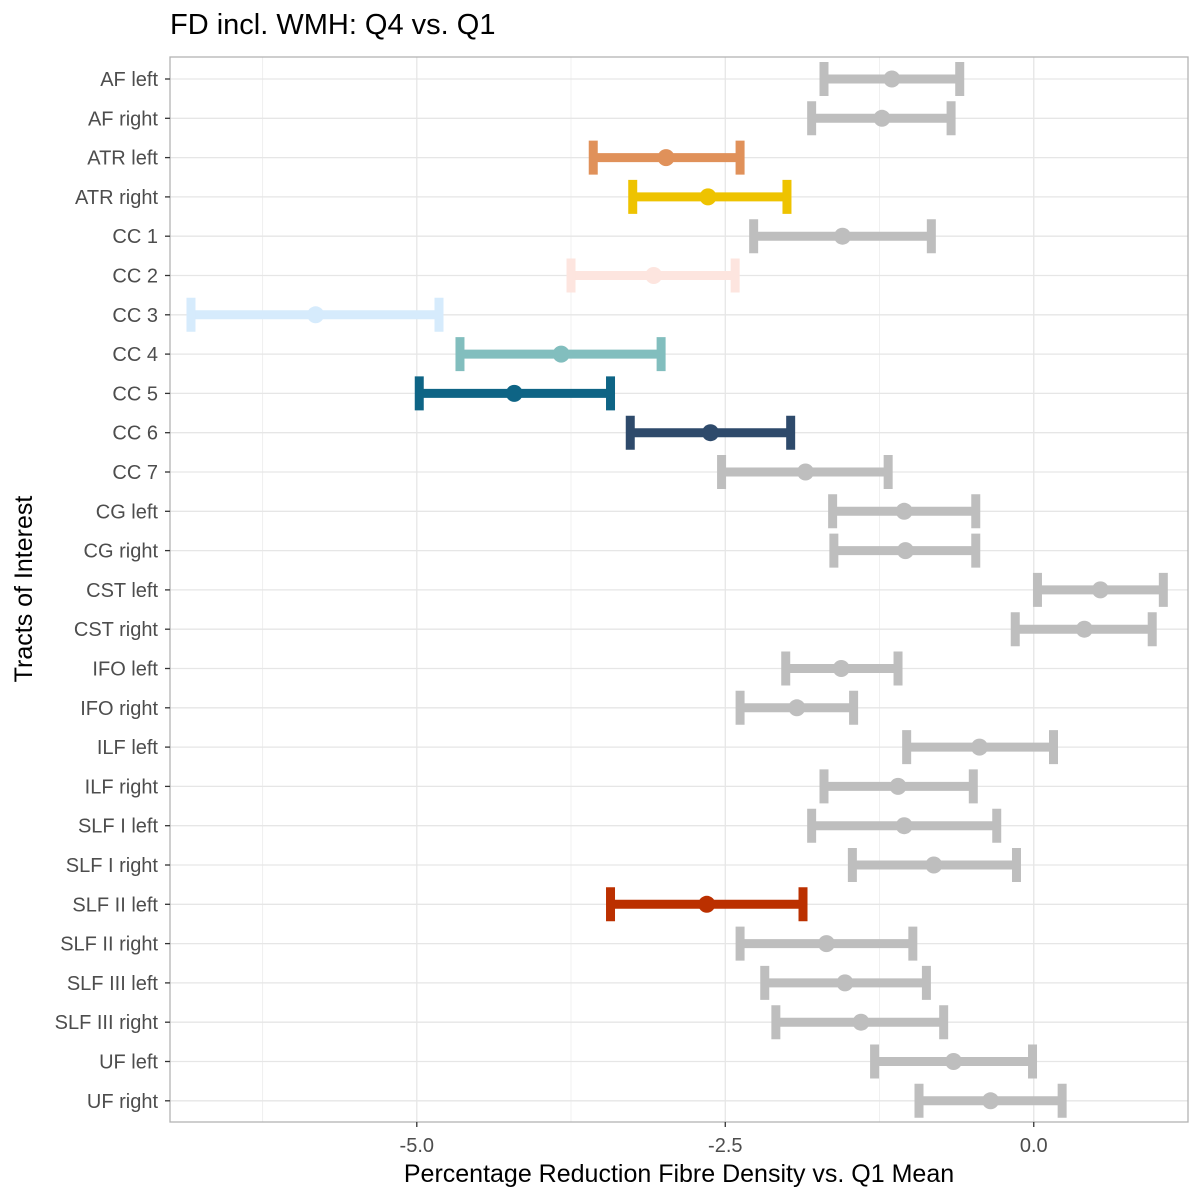 Image resolution: width=1189 pixels, height=1193 pixels. I want to click on y-tick-label-cg-left: CG left, so click(127, 512).